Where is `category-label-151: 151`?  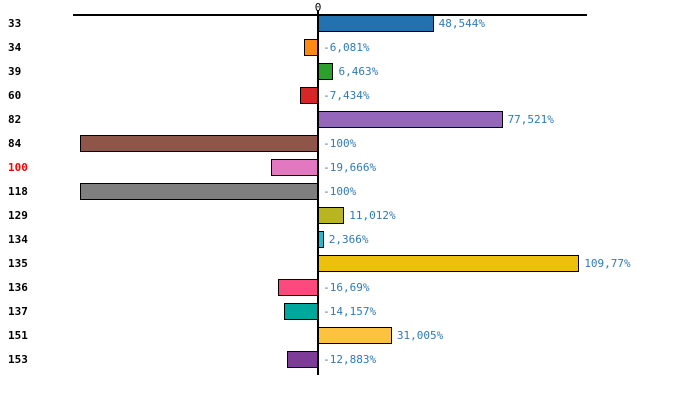
category-label-151: 151 is located at coordinates (18, 335).